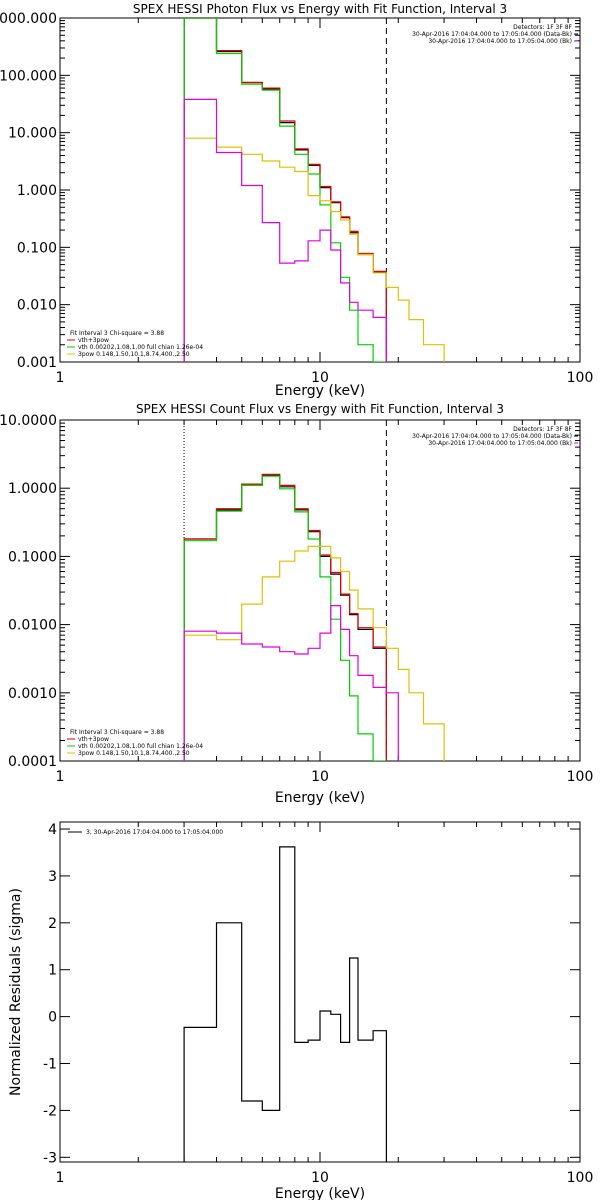 The width and height of the screenshot is (600, 1200). I want to click on y-tick-label: -3, so click(50, 1158).